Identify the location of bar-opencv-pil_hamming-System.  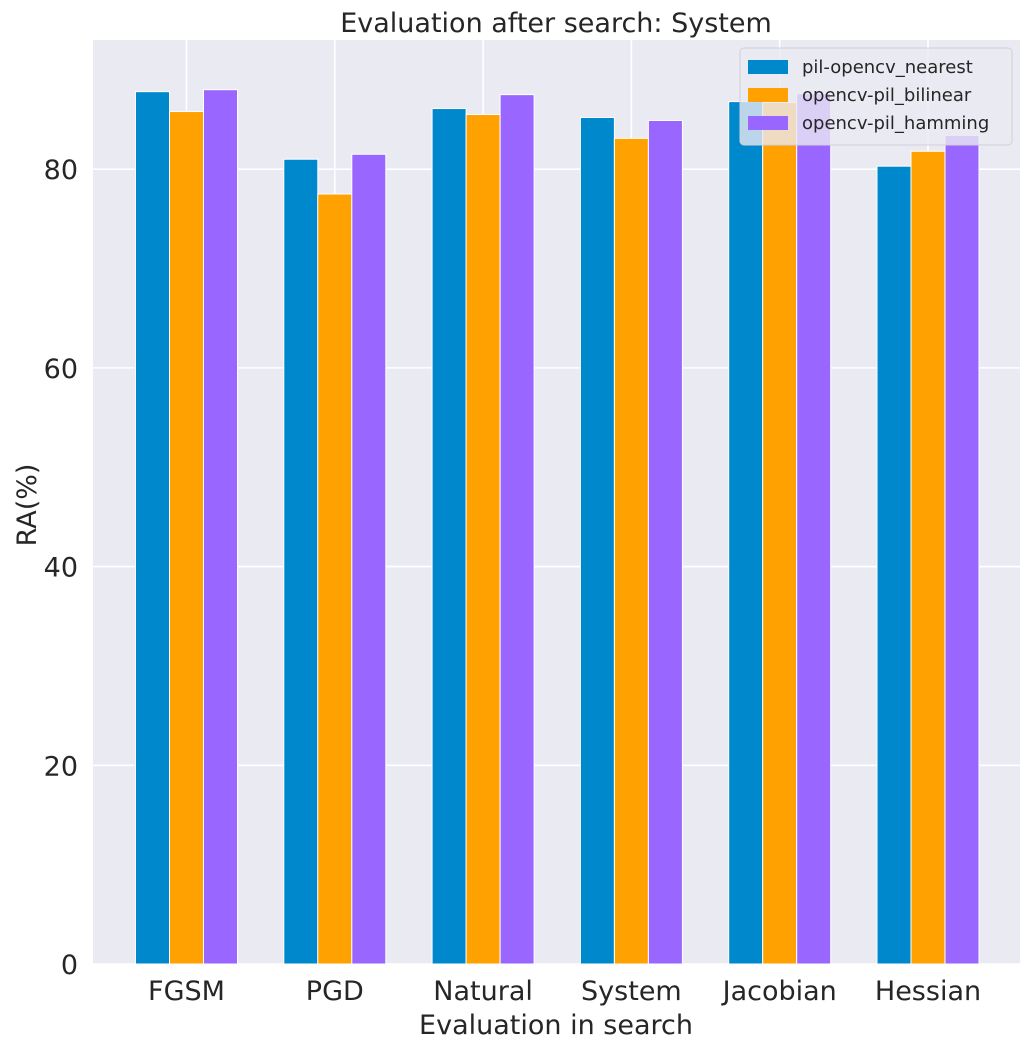
(665, 542).